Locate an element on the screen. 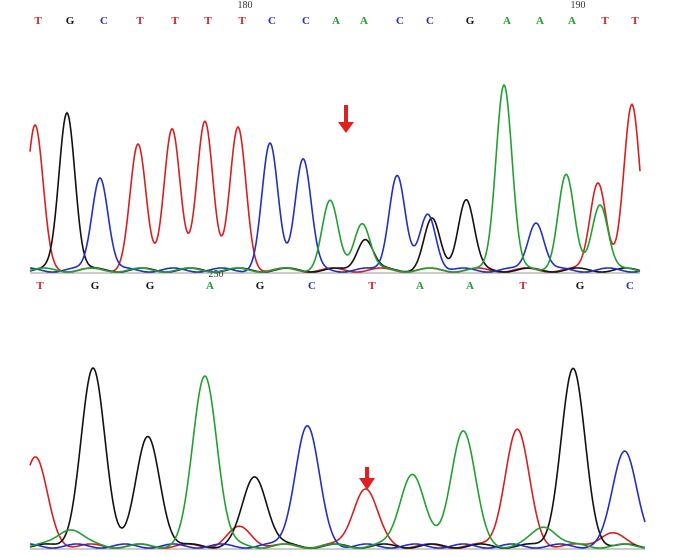 This screenshot has width=696, height=557. mutation-arrow is located at coordinates (356, 297).